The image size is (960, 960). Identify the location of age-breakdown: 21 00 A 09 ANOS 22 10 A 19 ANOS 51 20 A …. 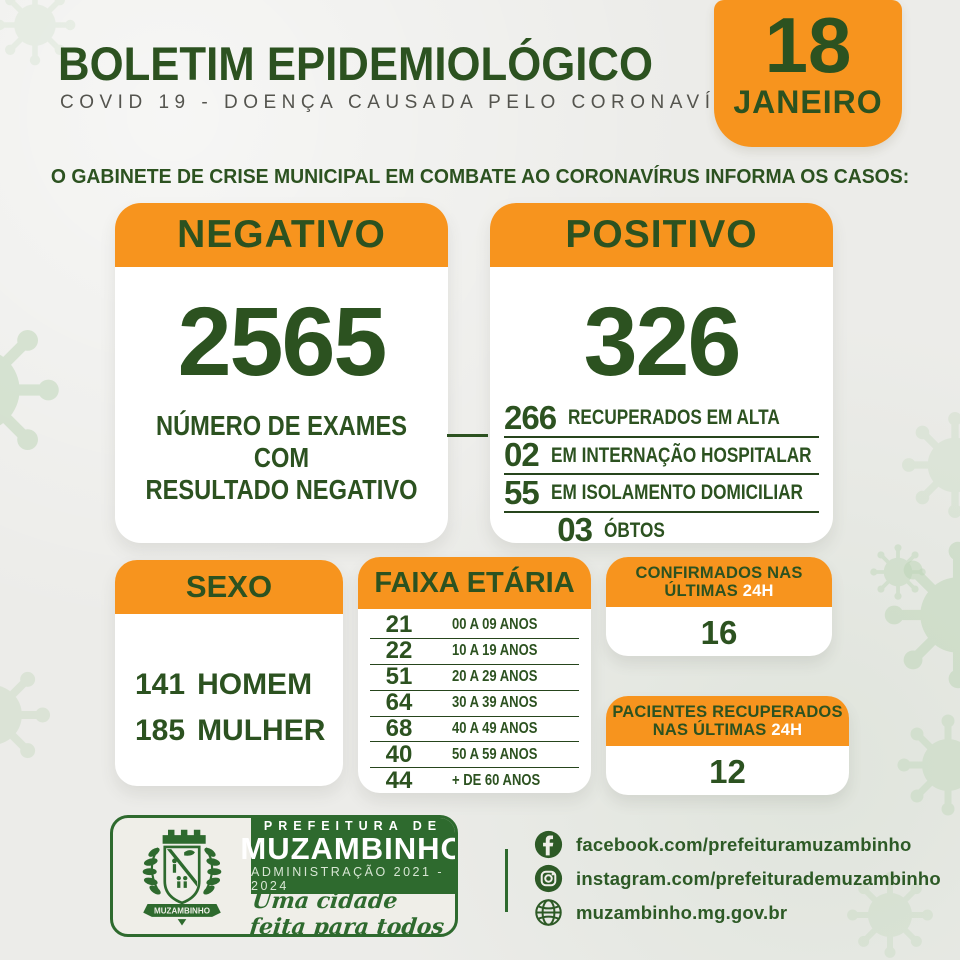
(474, 701).